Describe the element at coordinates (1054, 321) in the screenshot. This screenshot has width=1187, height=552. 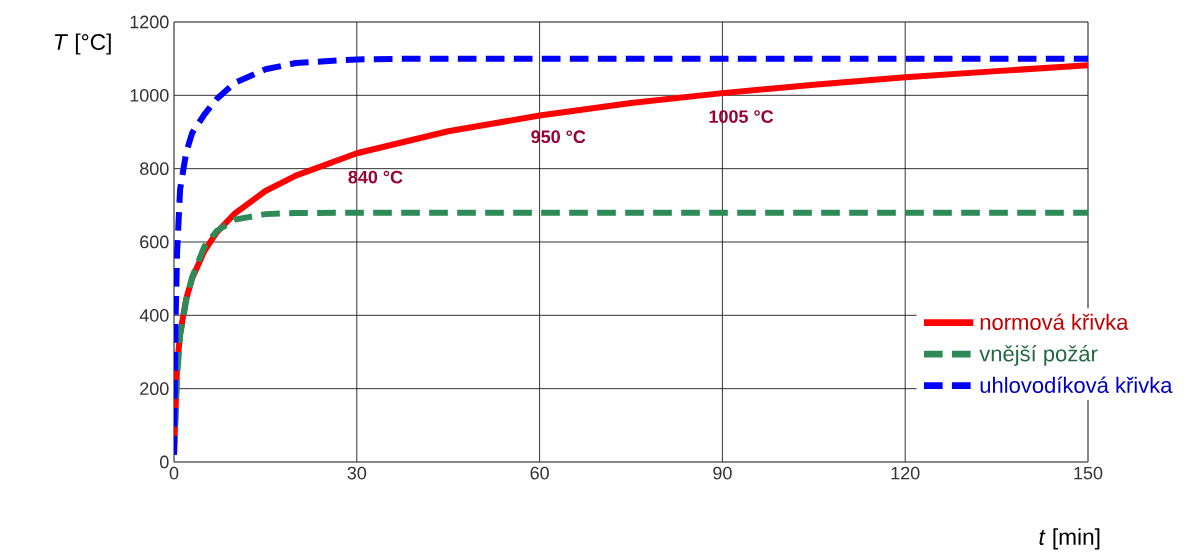
I see `legend-label: normová křivka` at that location.